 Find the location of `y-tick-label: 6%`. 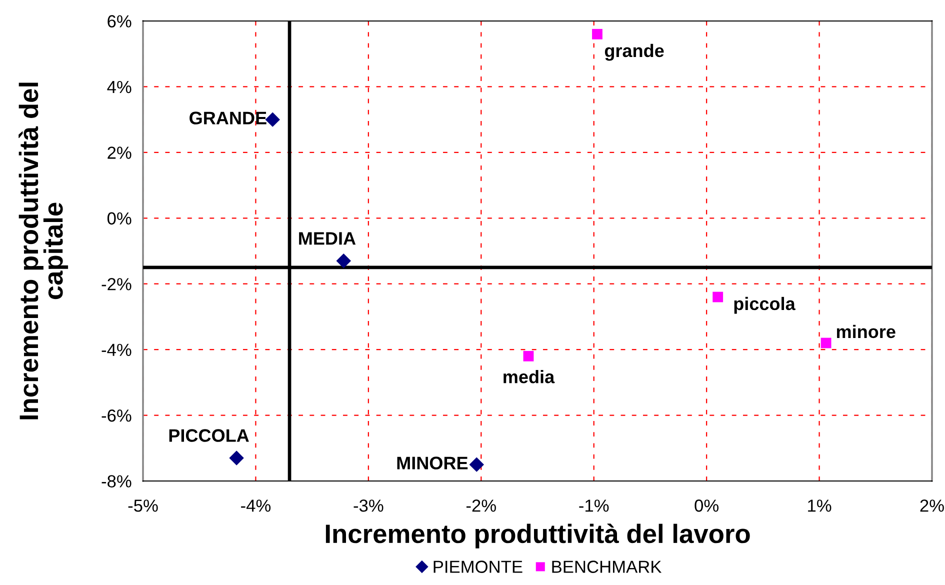

y-tick-label: 6% is located at coordinates (120, 21).